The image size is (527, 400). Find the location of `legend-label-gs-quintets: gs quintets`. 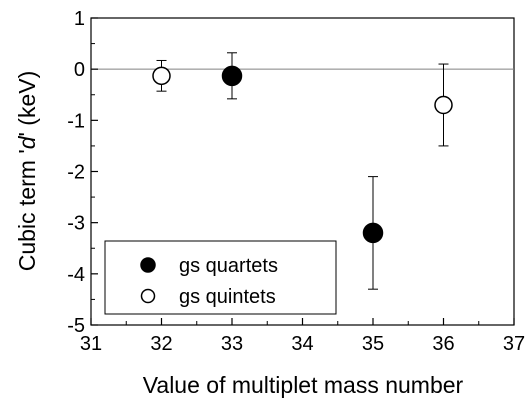

legend-label-gs-quintets: gs quintets is located at coordinates (227, 297).